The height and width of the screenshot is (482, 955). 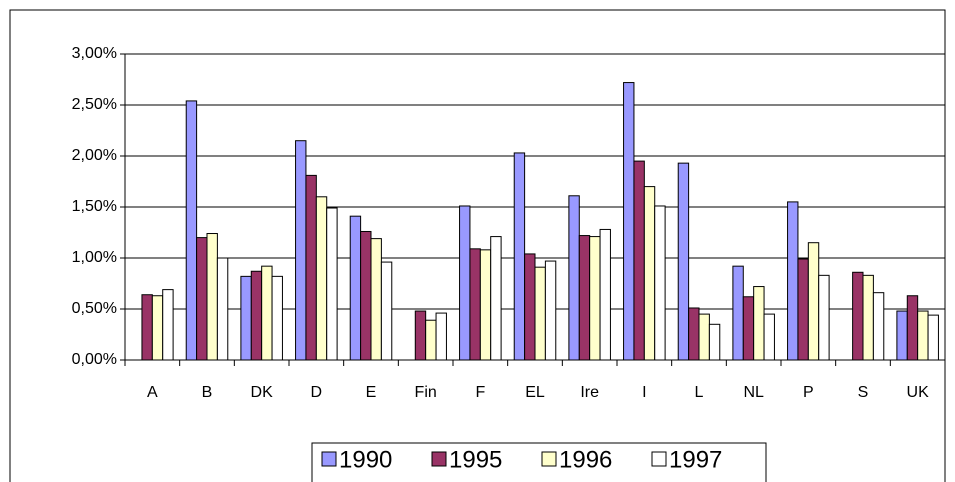 What do you see at coordinates (480, 392) in the screenshot?
I see `x-tick-label: F` at bounding box center [480, 392].